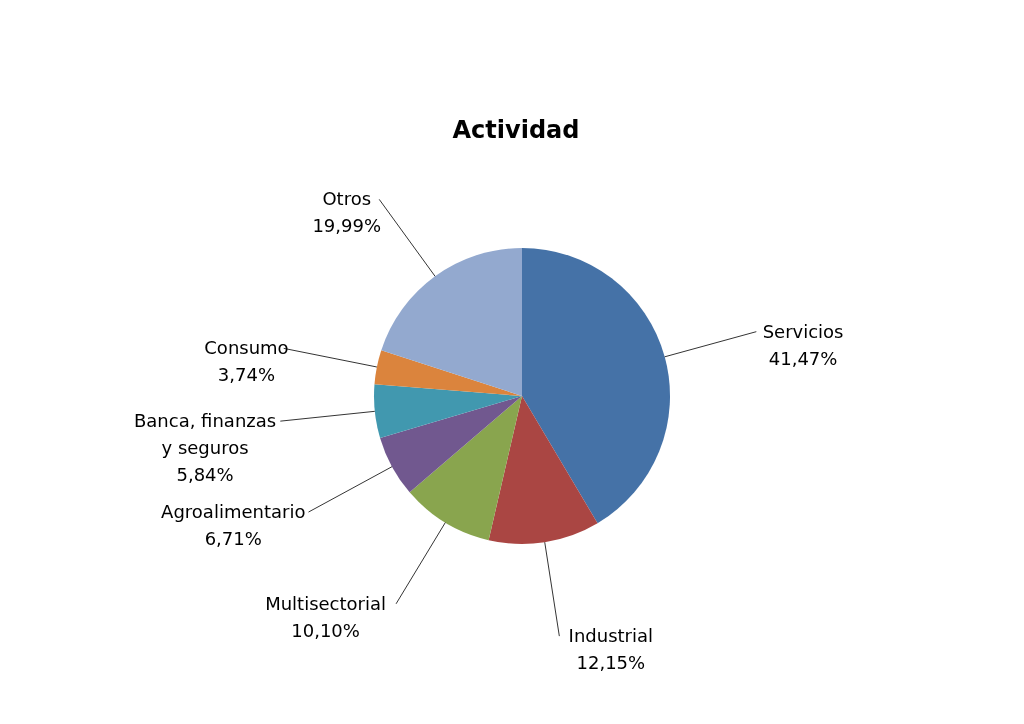 Image resolution: width=1024 pixels, height=724 pixels. I want to click on slice-label: Banca, finanzas y seguros, so click(205, 434).